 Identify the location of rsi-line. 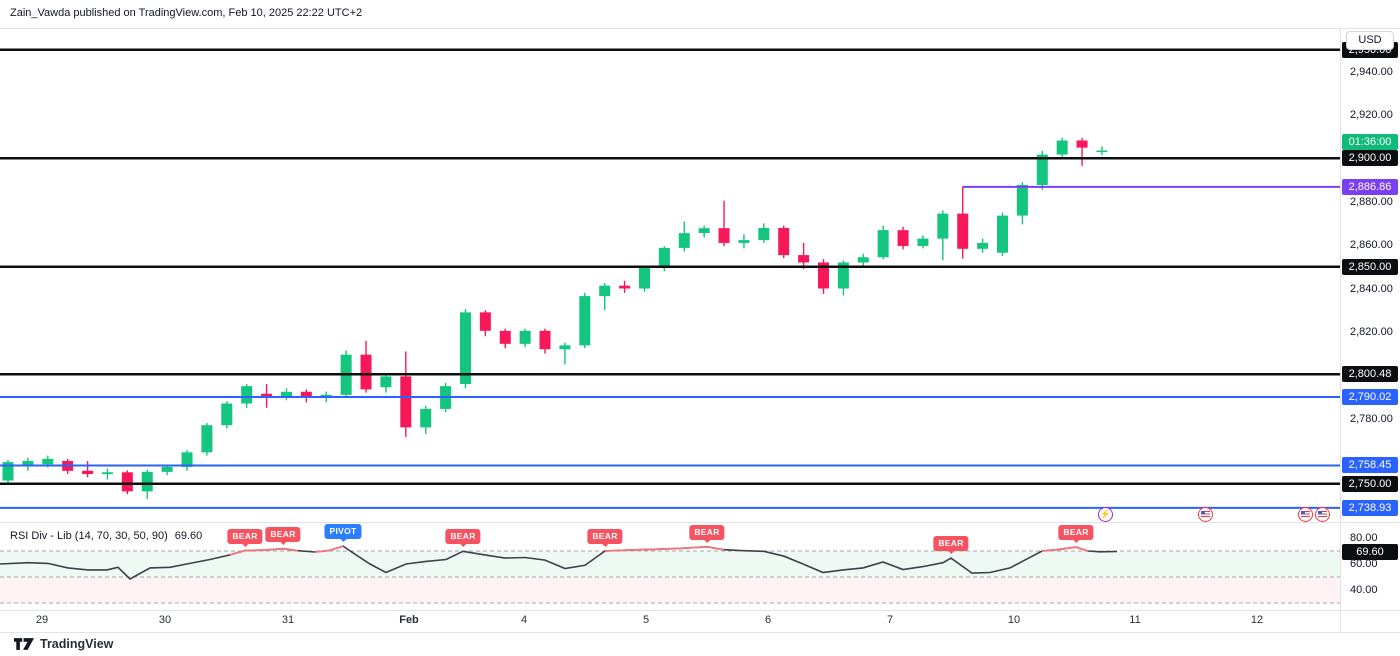
(559, 562).